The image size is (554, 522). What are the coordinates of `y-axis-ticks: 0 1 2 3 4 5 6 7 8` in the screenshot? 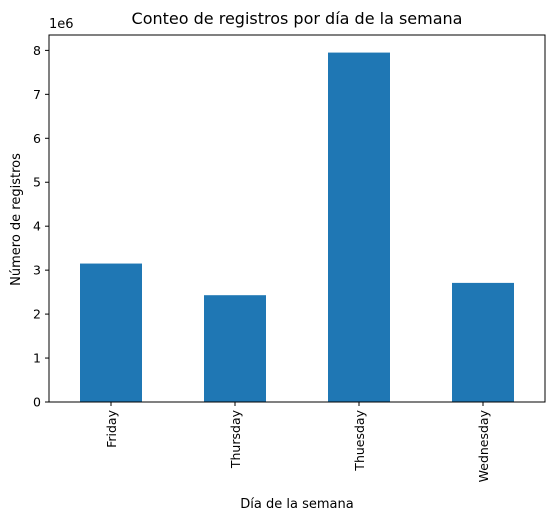 It's located at (41, 226).